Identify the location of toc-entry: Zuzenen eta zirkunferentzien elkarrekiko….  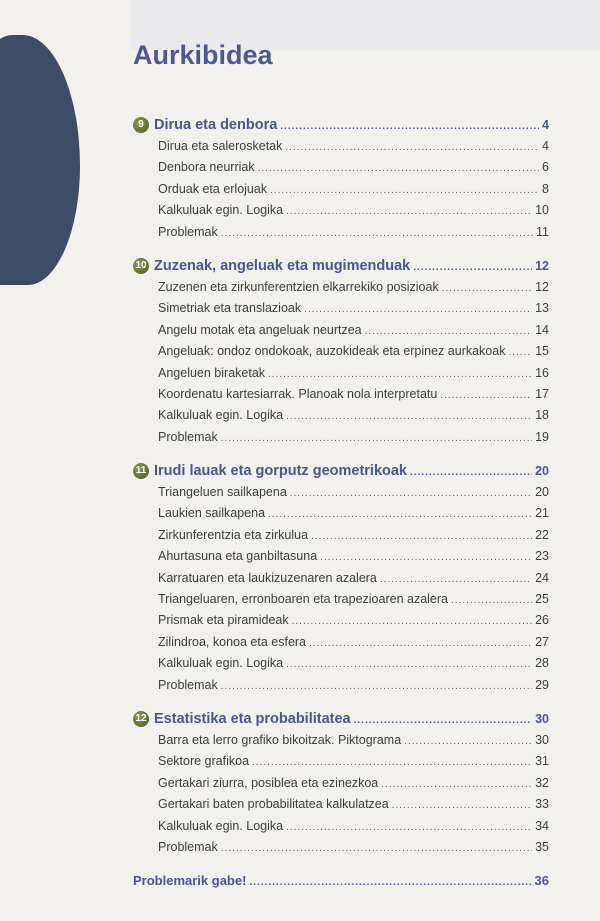
(341, 287).